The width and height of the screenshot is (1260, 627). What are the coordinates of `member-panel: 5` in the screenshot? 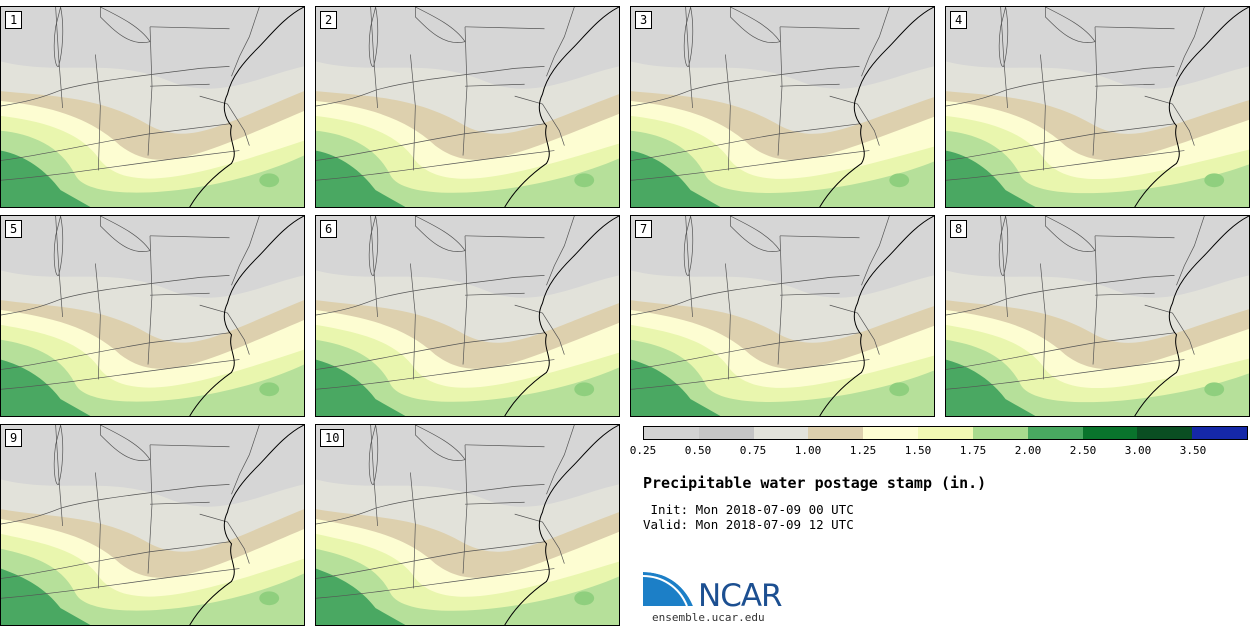 It's located at (152, 316).